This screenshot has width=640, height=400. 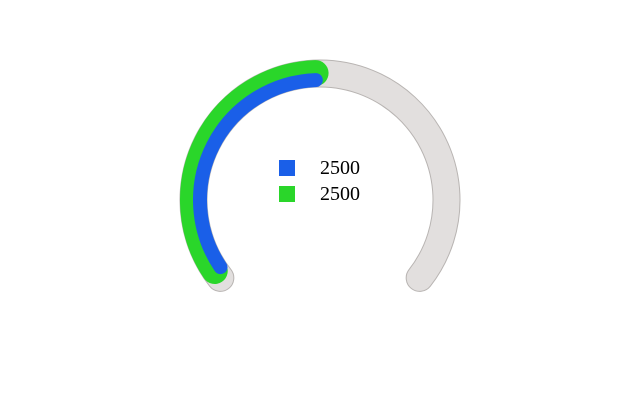 I want to click on legend-label-blue: 2500, so click(x=340, y=168).